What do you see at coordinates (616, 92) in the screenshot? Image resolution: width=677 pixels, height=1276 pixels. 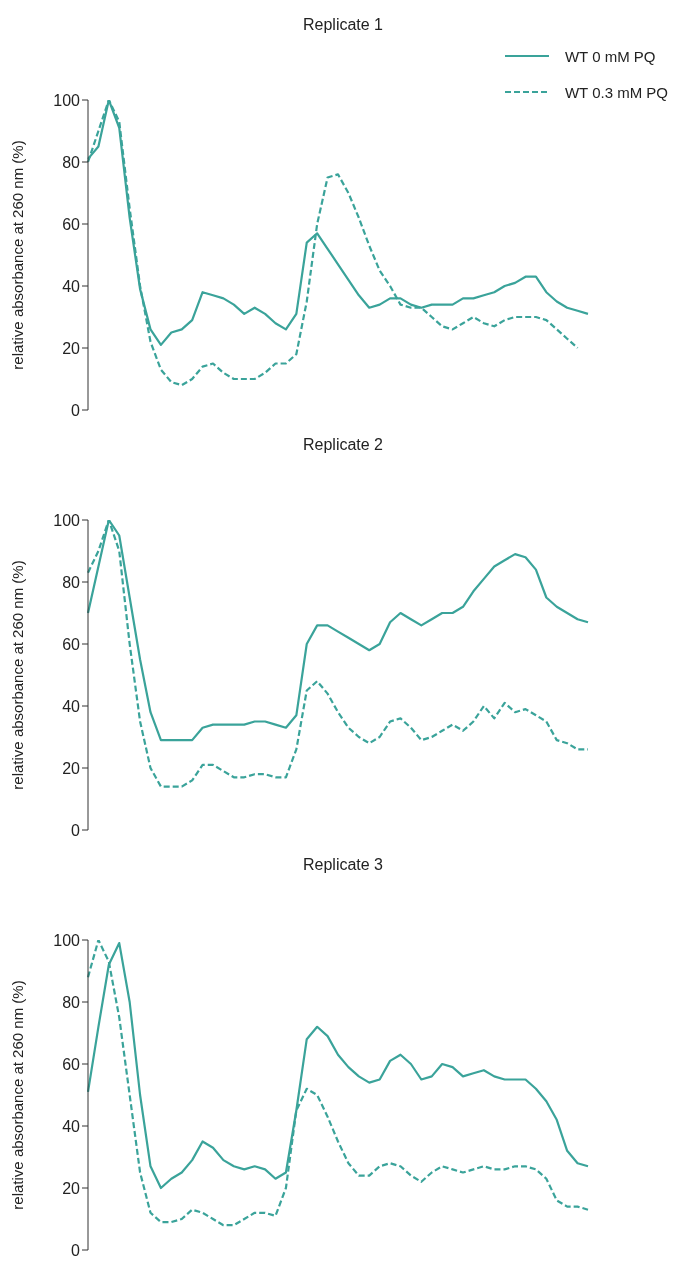 I see `legend-label: WT 0.3 mM PQ` at bounding box center [616, 92].